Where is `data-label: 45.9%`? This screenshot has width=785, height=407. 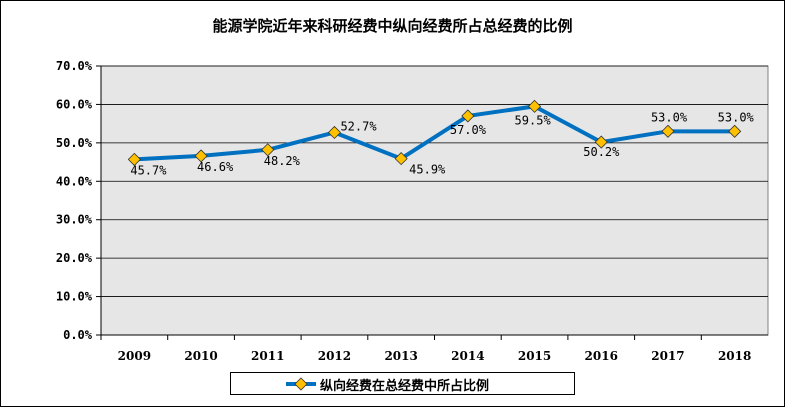 data-label: 45.9% is located at coordinates (427, 170).